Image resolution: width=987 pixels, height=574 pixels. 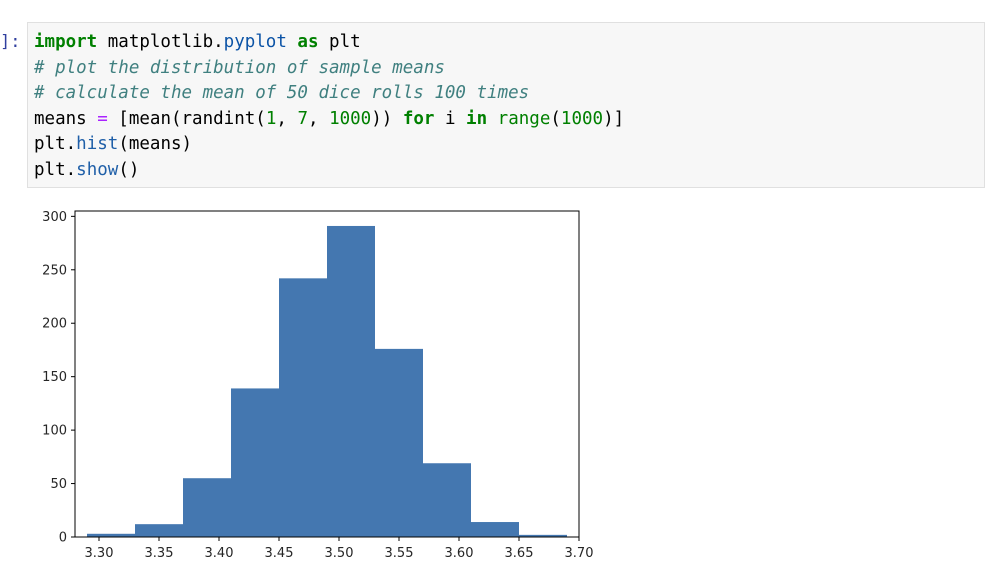 What do you see at coordinates (219, 553) in the screenshot?
I see `x-tick-label: 3.40` at bounding box center [219, 553].